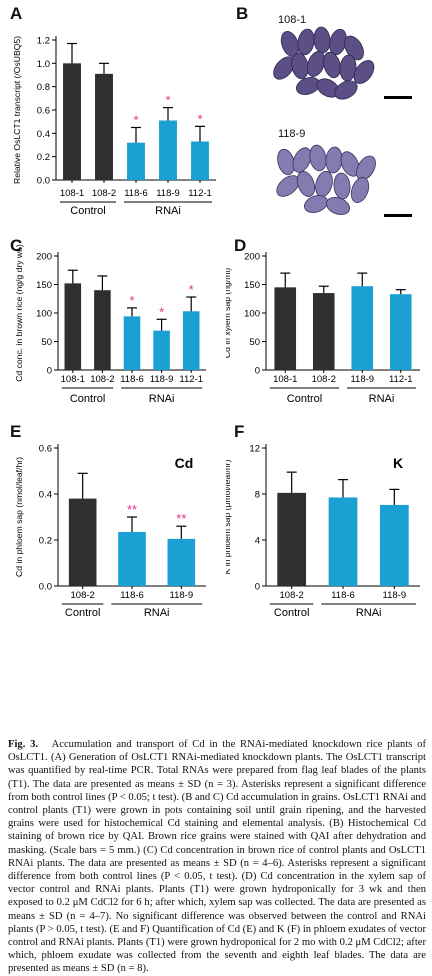  Describe the element at coordinates (45, 449) in the screenshot. I see `y-tick-label: 0.6` at that location.